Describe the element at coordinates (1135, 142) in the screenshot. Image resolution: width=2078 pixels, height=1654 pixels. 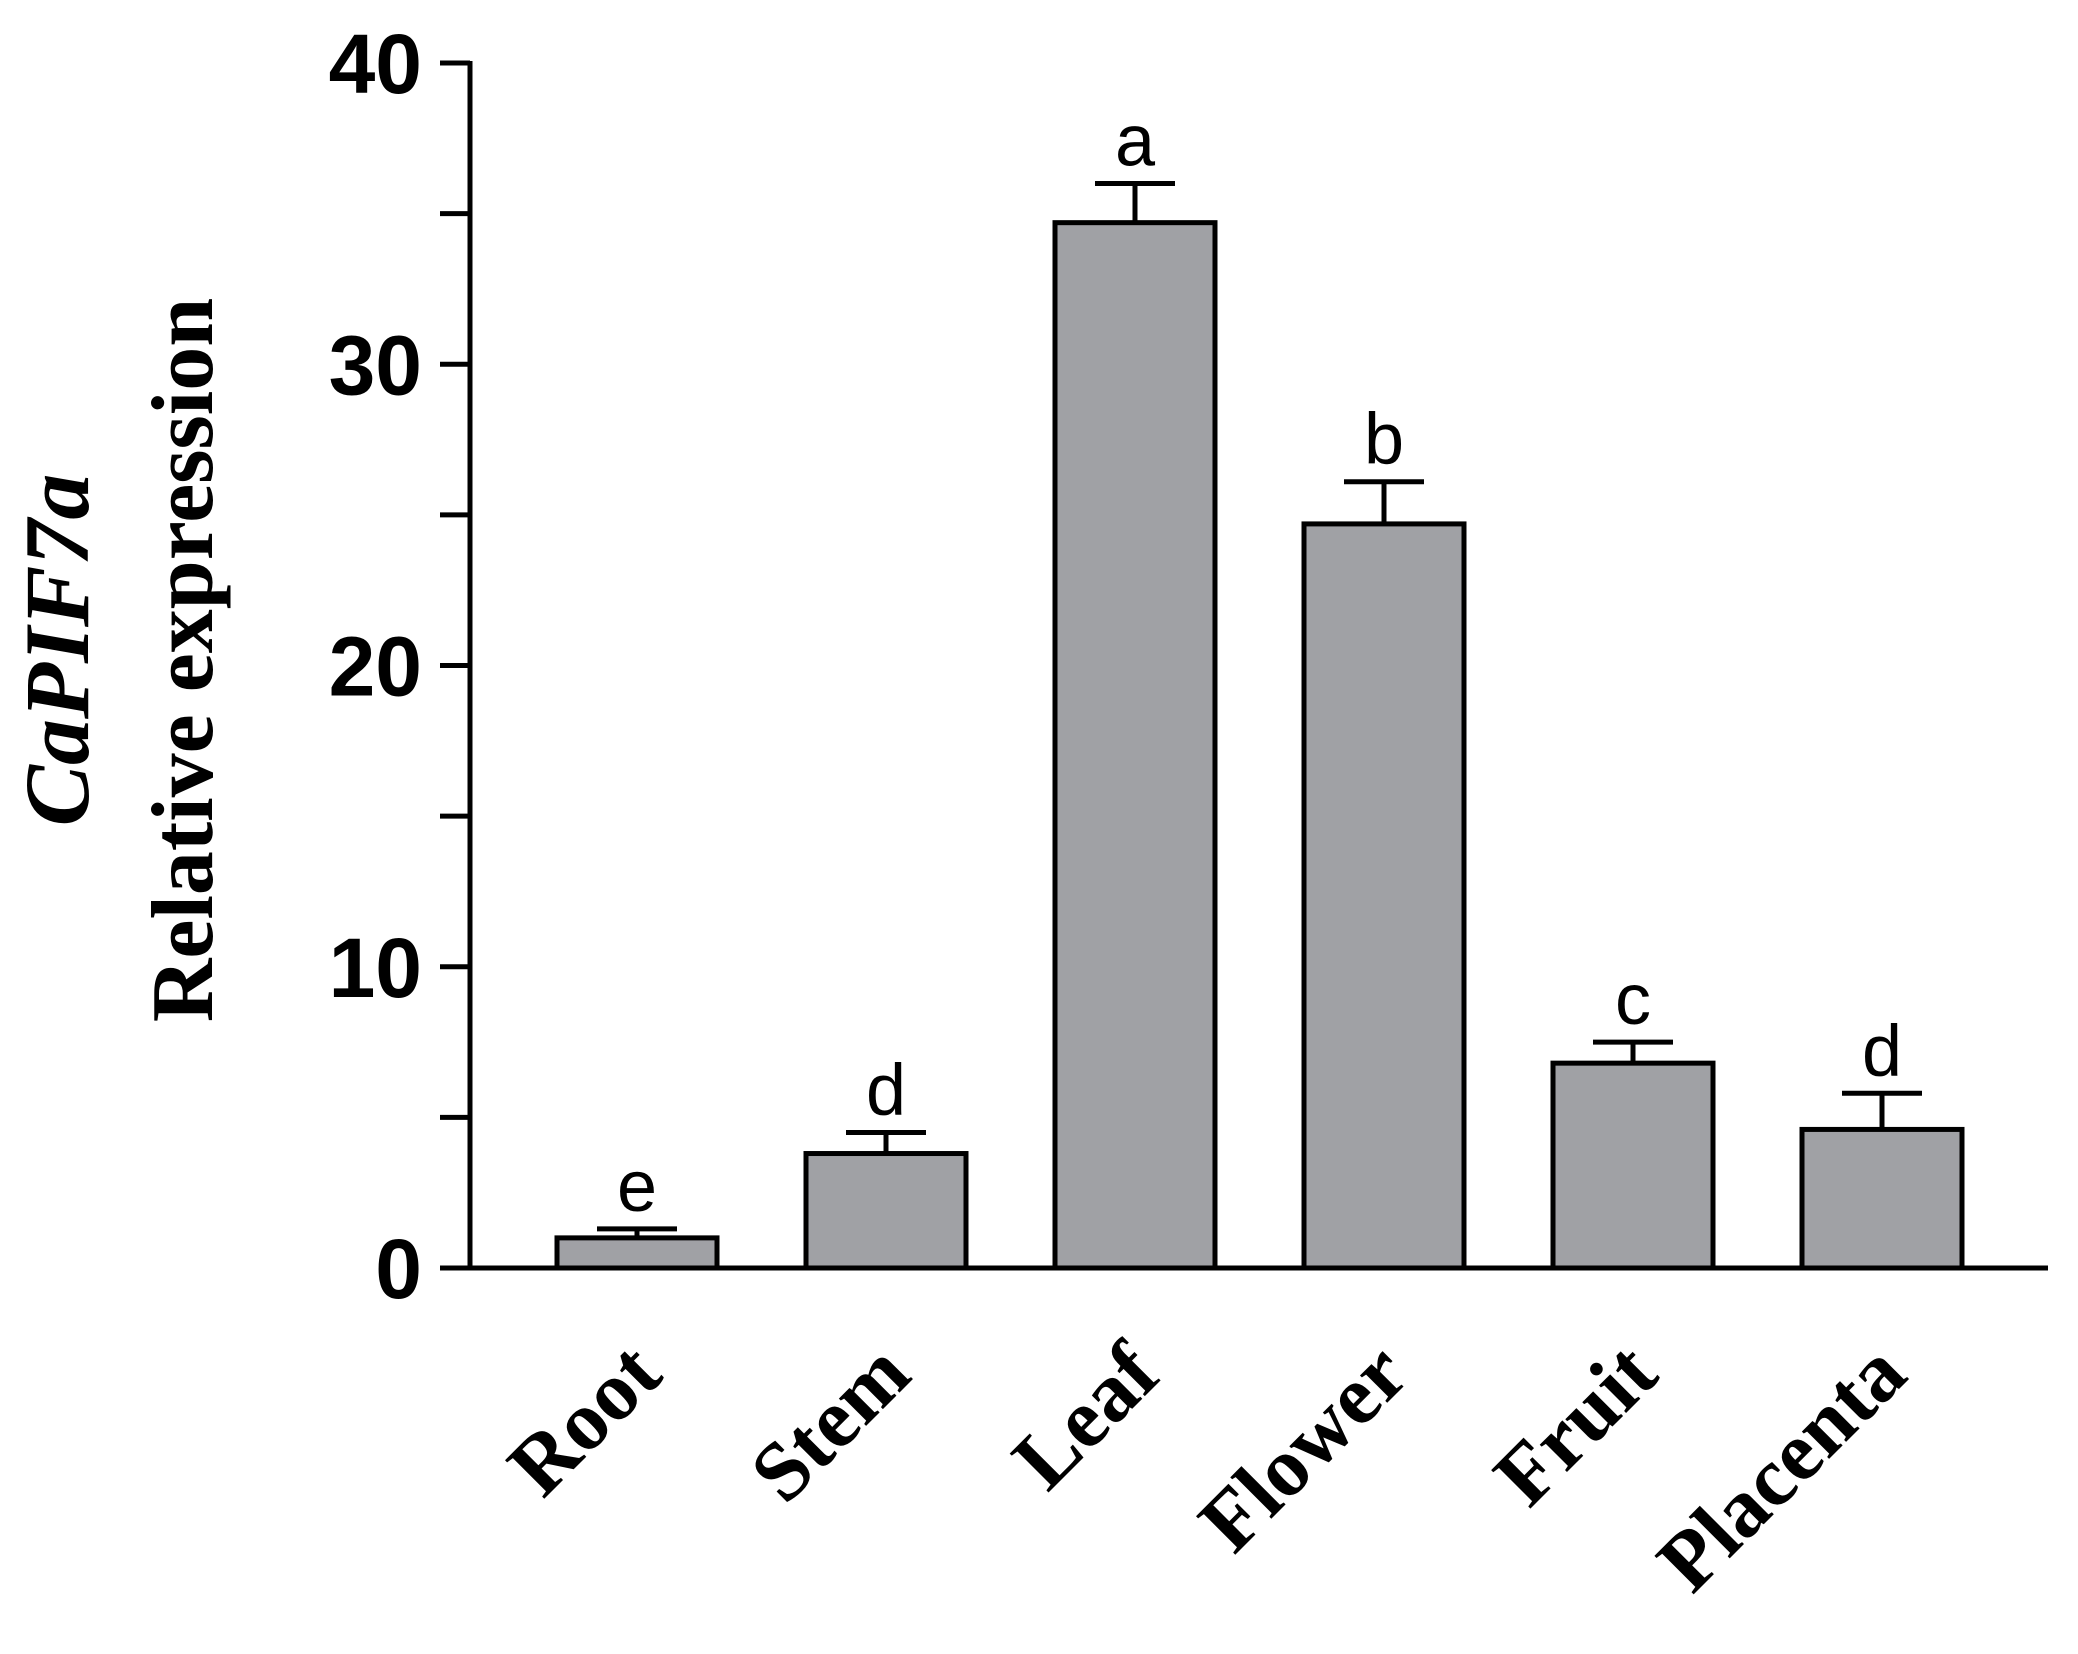
I see `significance-label: a` at that location.